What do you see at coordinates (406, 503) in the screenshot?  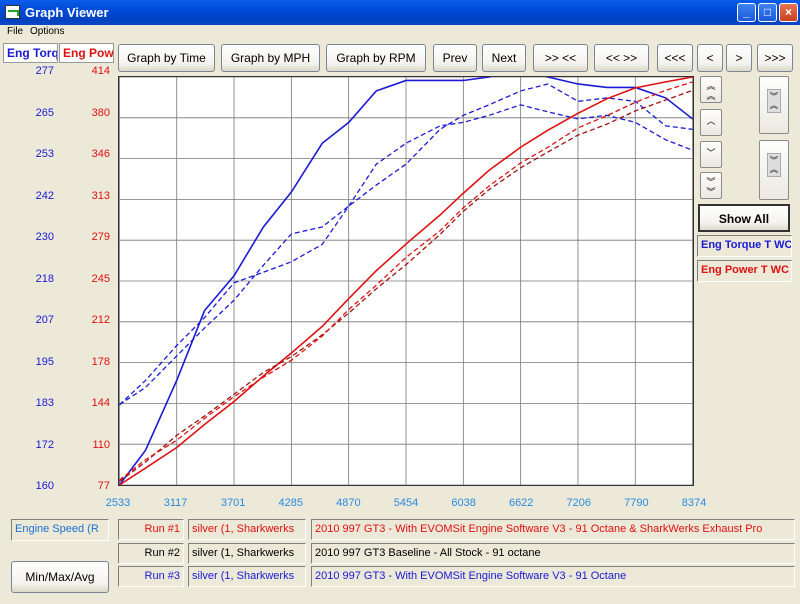 I see `x-tick-label: 5454` at bounding box center [406, 503].